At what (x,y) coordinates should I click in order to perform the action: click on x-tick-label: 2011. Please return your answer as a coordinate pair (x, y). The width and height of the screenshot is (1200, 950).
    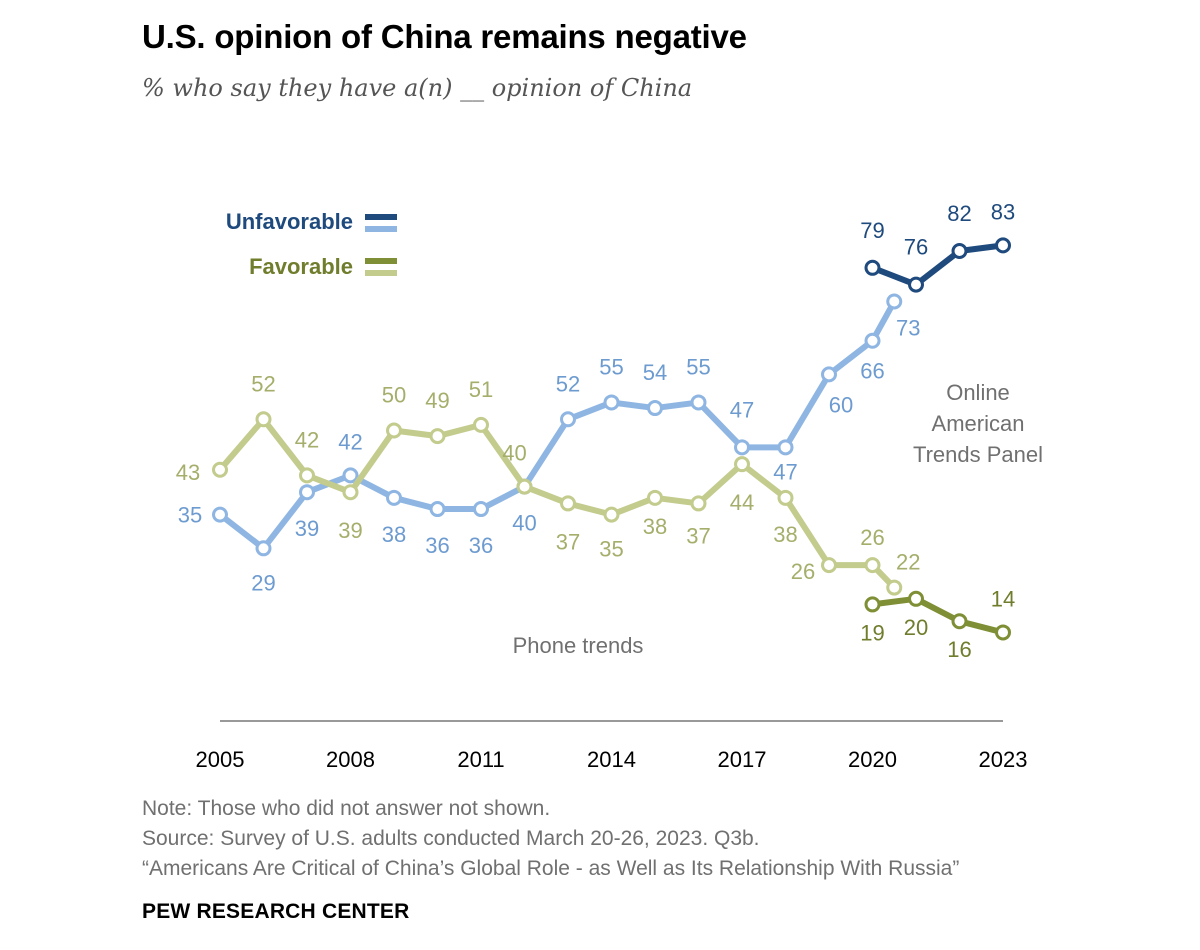
    Looking at the image, I should click on (480, 759).